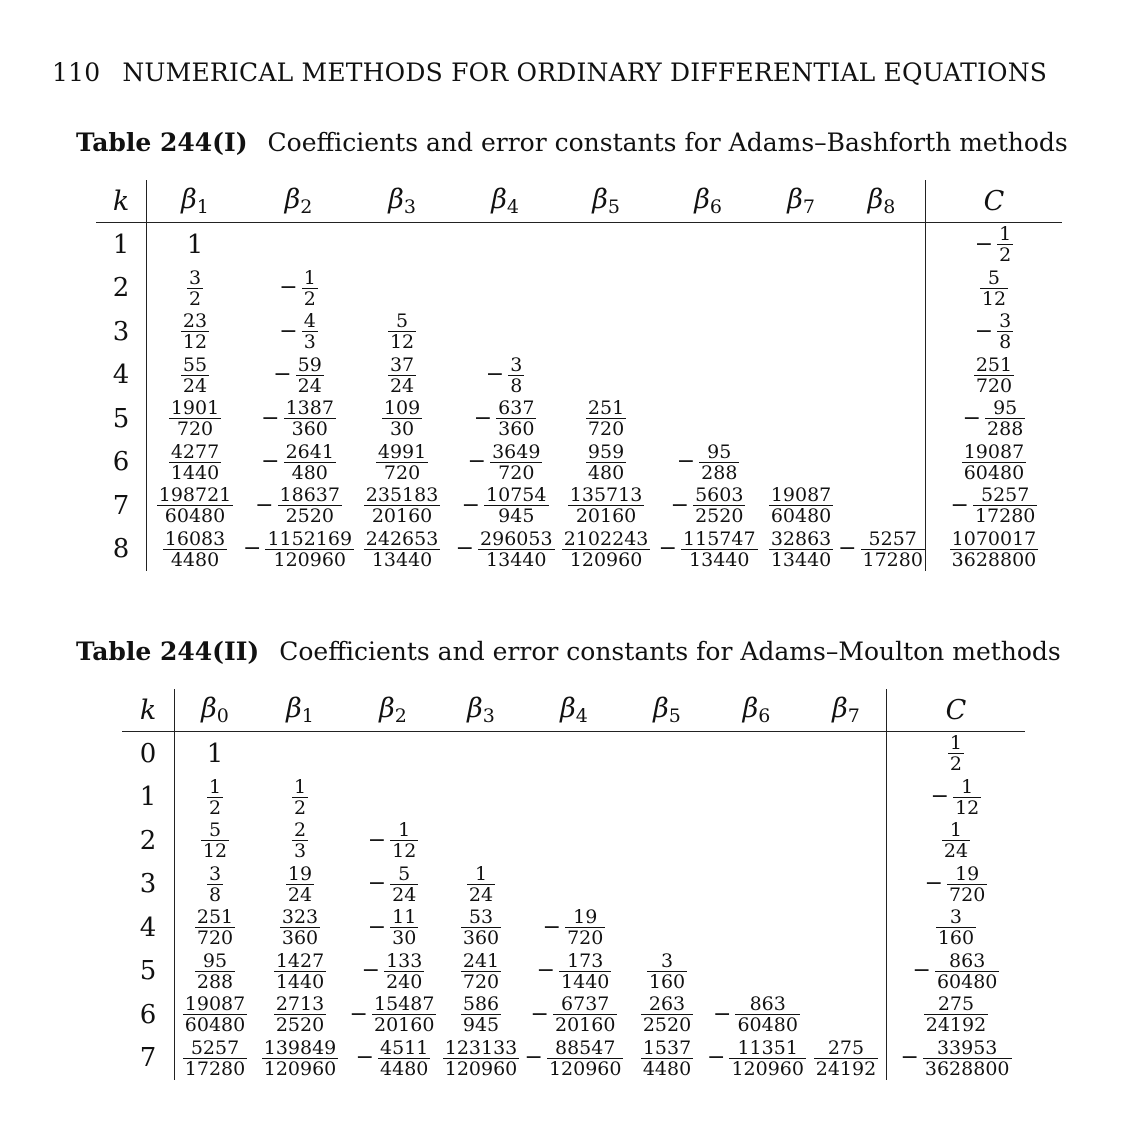  I want to click on beta-cell: 5 12, so click(402, 332).